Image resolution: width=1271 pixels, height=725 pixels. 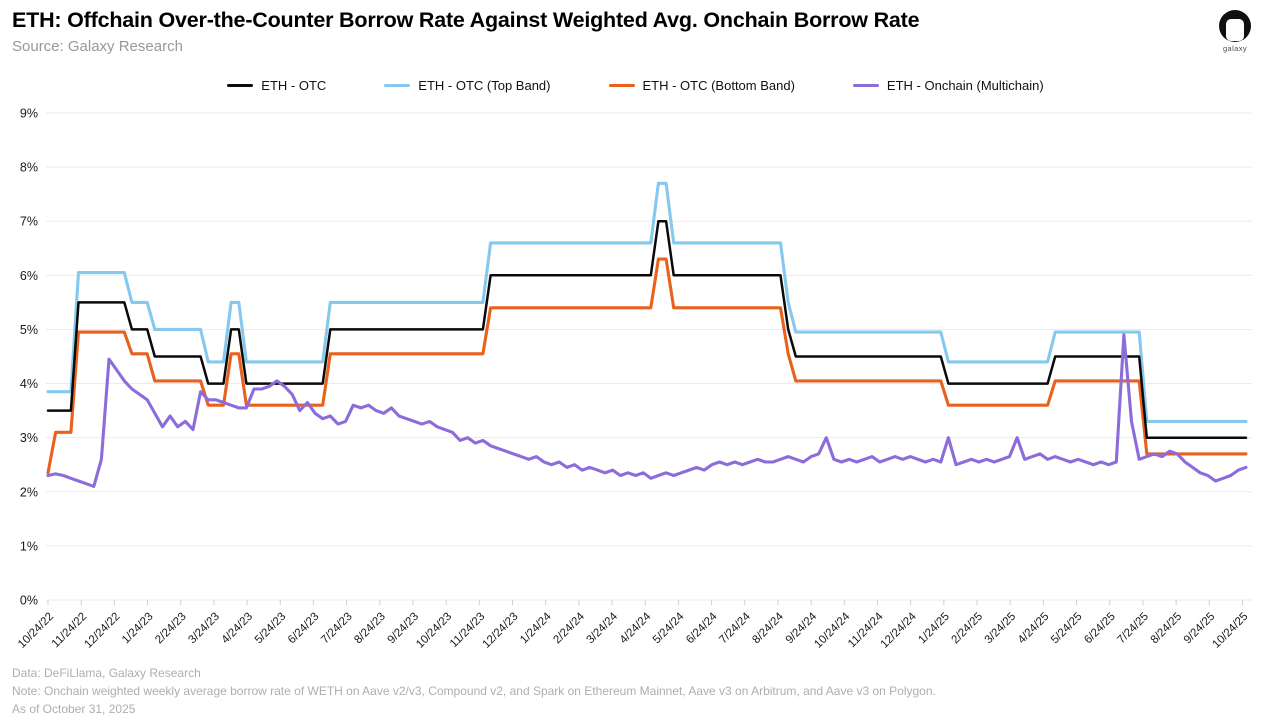 I want to click on x-axis-label: 3/24/23, so click(x=204, y=629).